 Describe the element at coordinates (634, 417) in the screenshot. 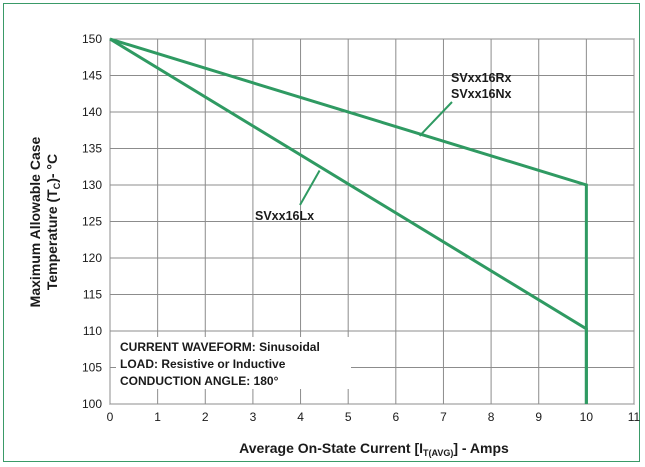

I see `x-tick-label: 11` at that location.